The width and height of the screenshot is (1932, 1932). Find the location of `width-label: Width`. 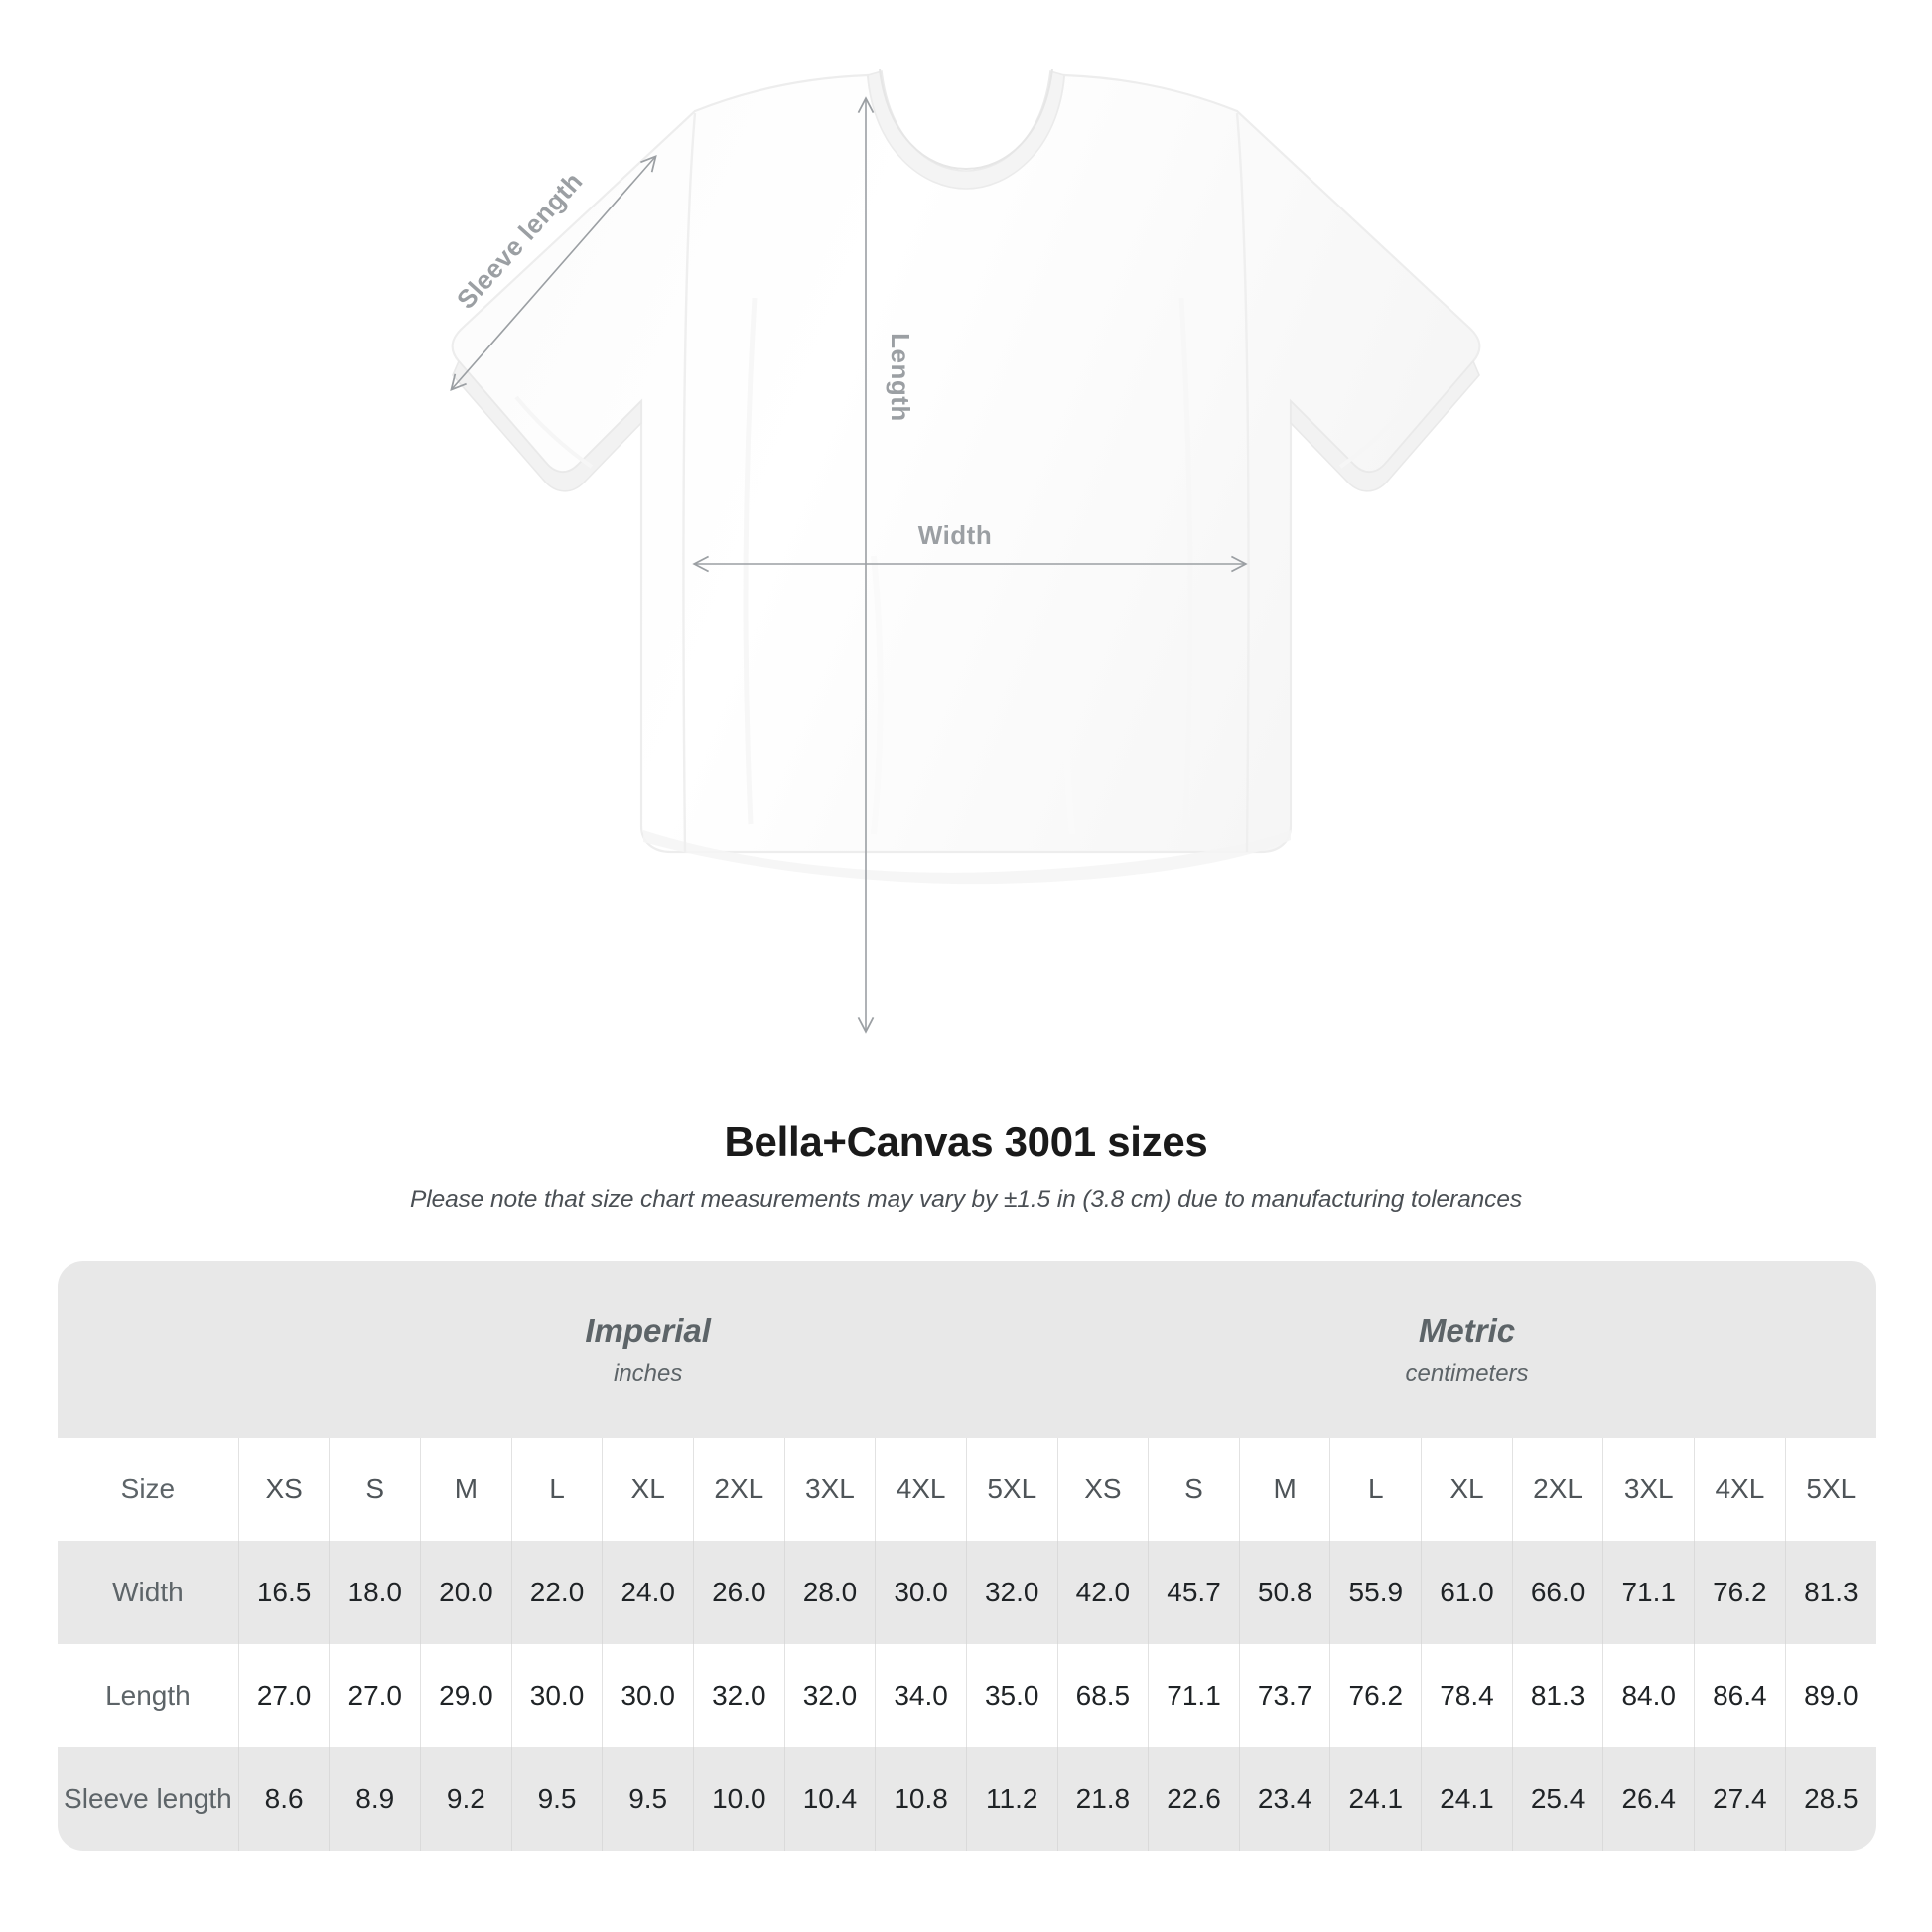

width-label: Width is located at coordinates (955, 535).